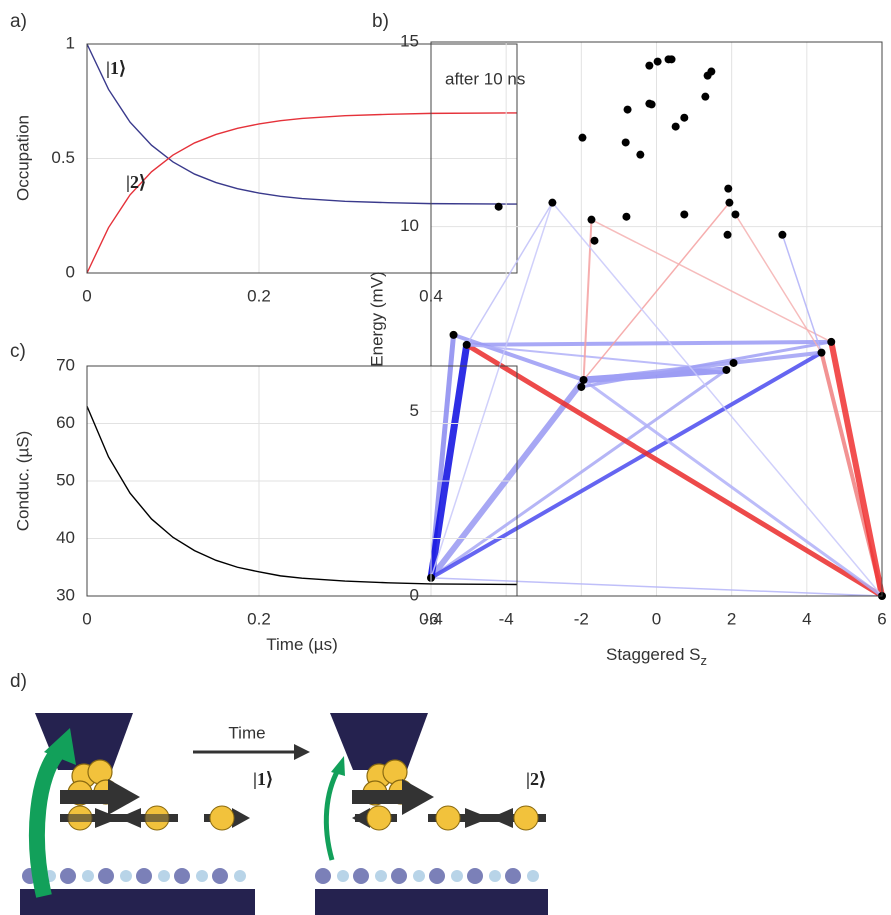  Describe the element at coordinates (302, 752) in the screenshot. I see `time-arrow-head` at that location.